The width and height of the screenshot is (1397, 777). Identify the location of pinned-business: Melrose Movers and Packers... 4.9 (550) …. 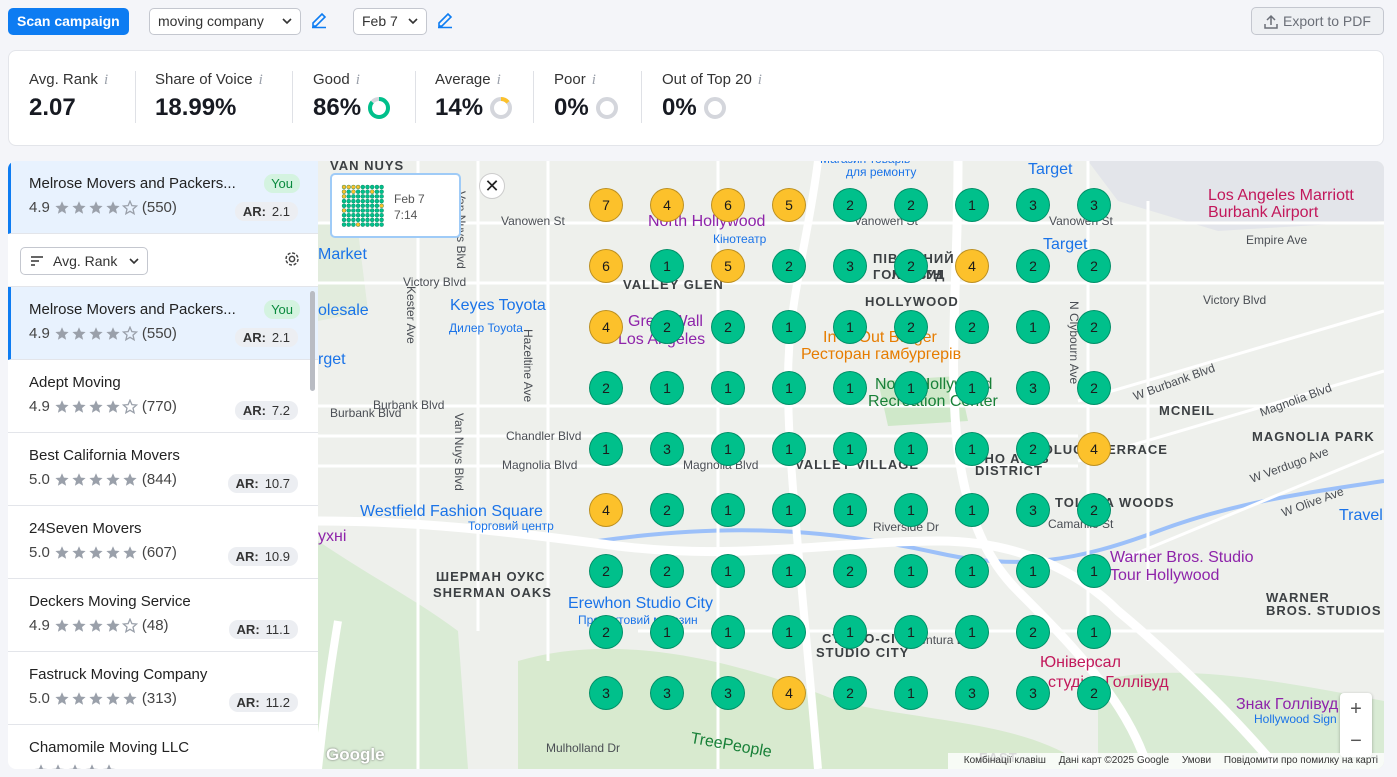
(163, 197).